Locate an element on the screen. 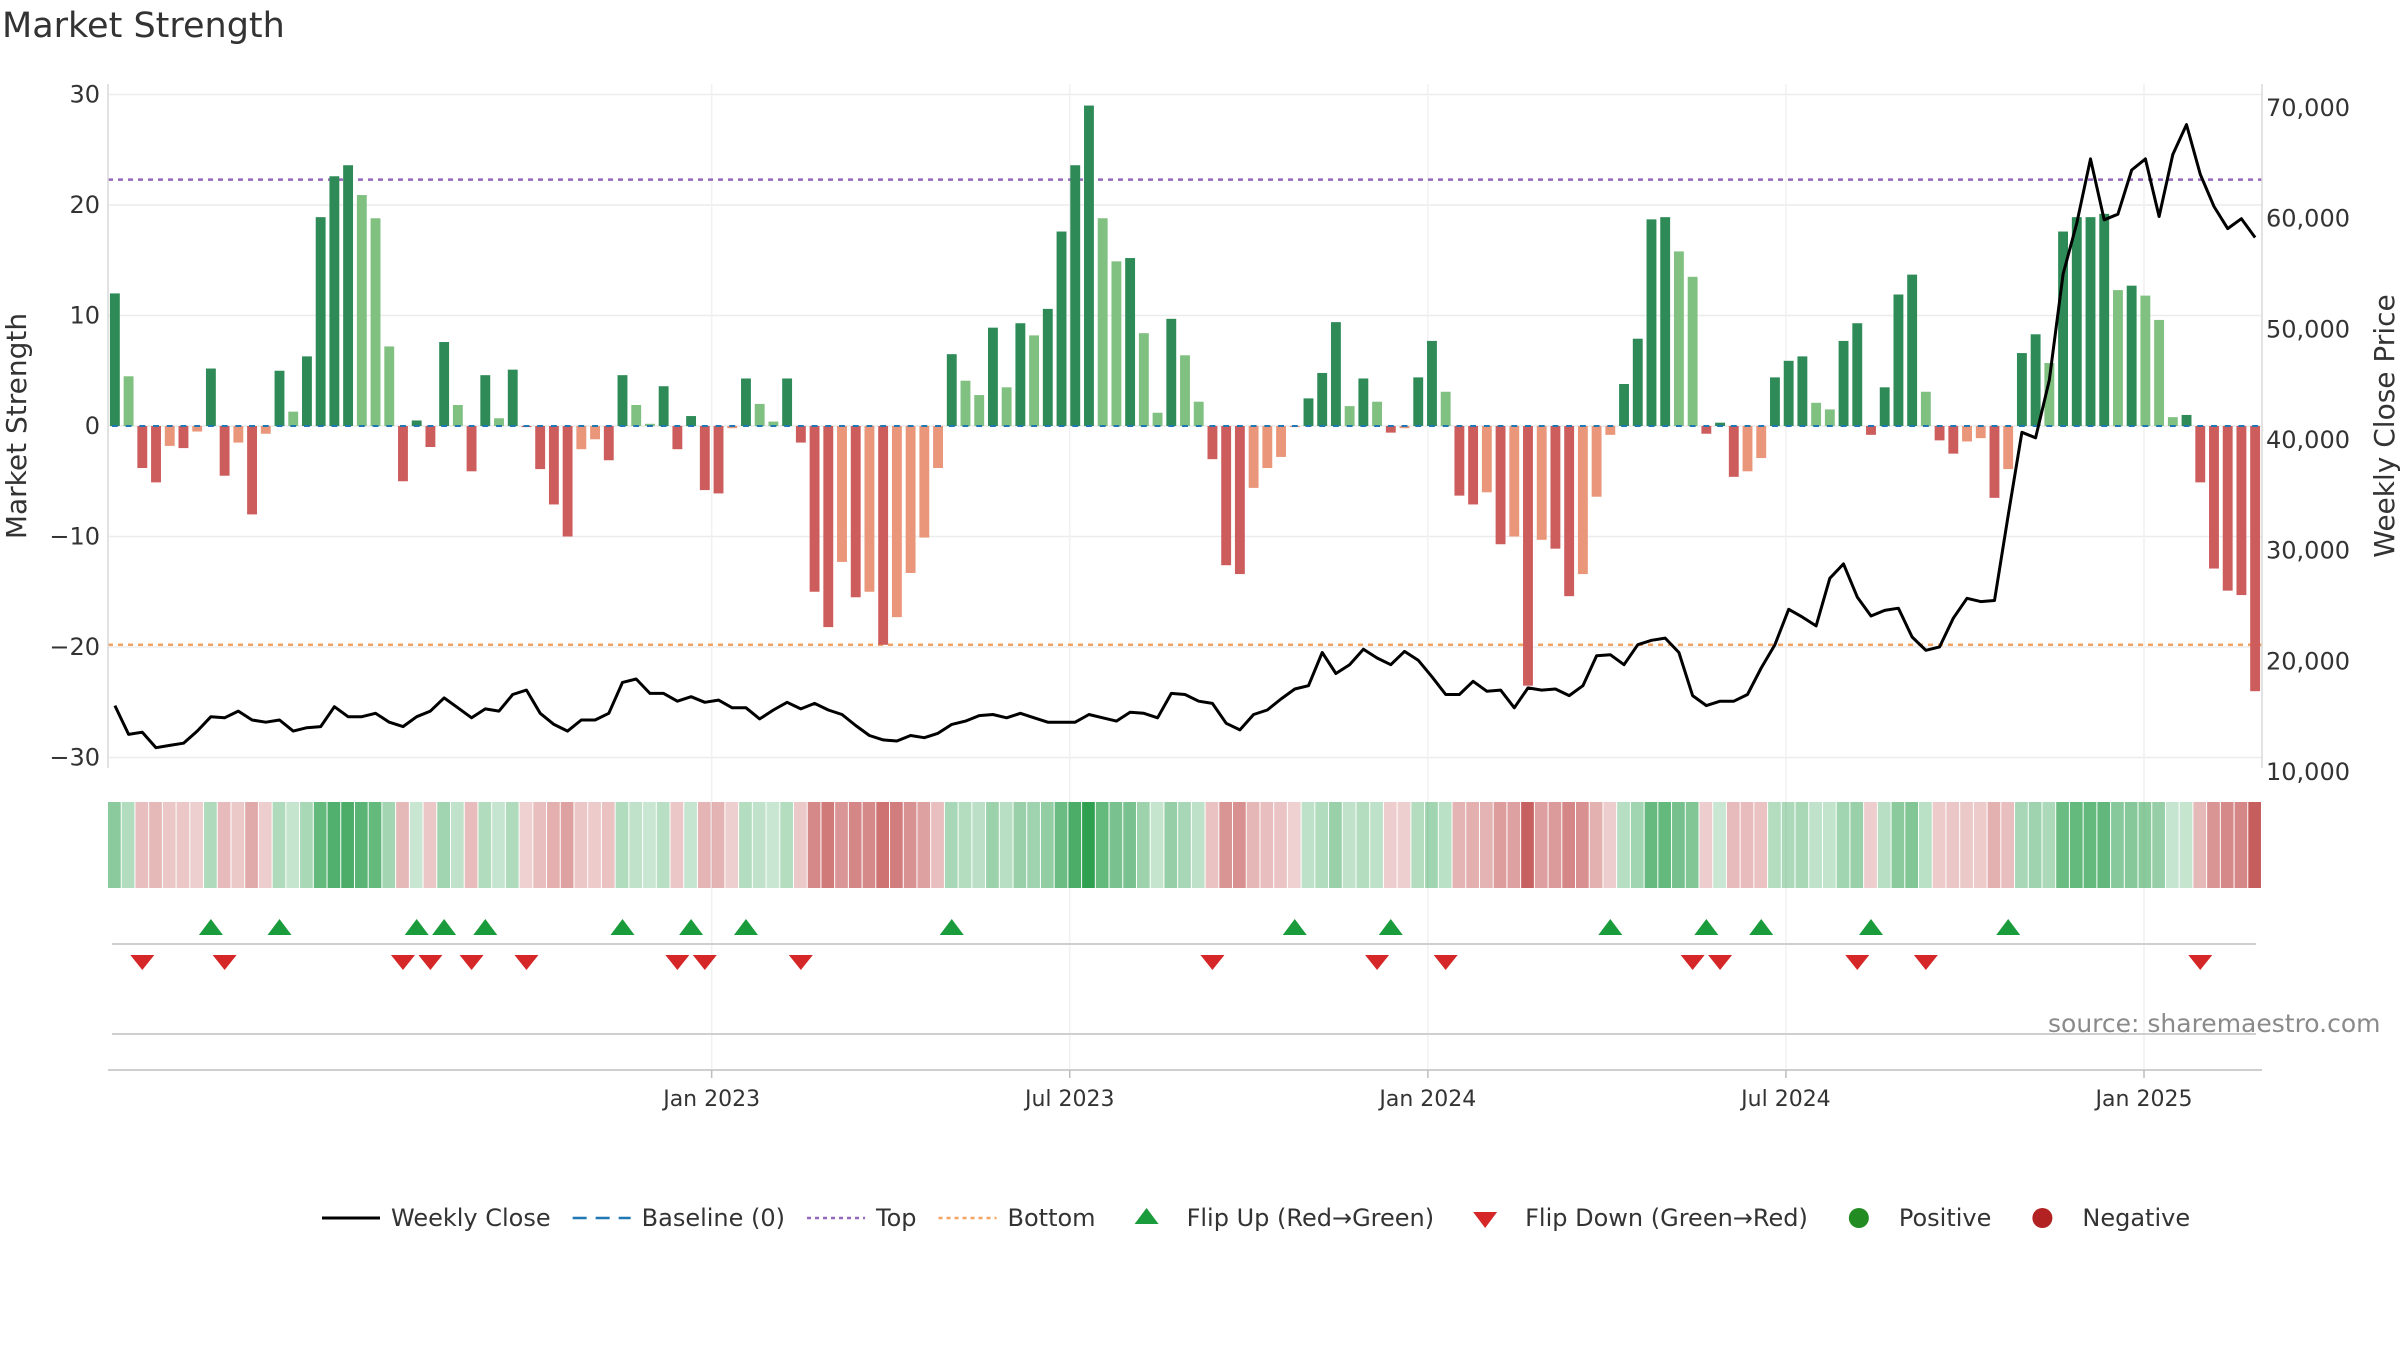  legend-item: Flip Down (Green→Red) is located at coordinates (1640, 1218).